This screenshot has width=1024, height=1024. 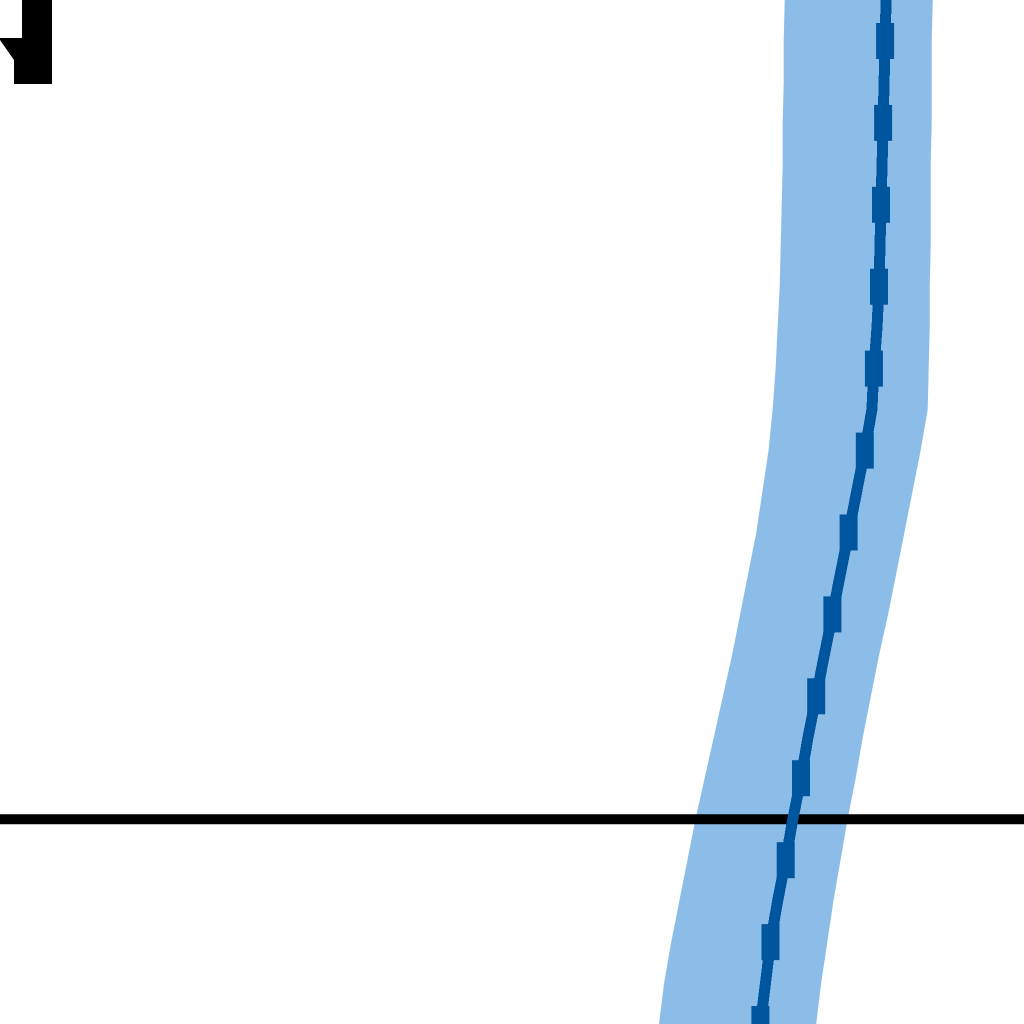 I want to click on corner-mark-layer, so click(x=26, y=42).